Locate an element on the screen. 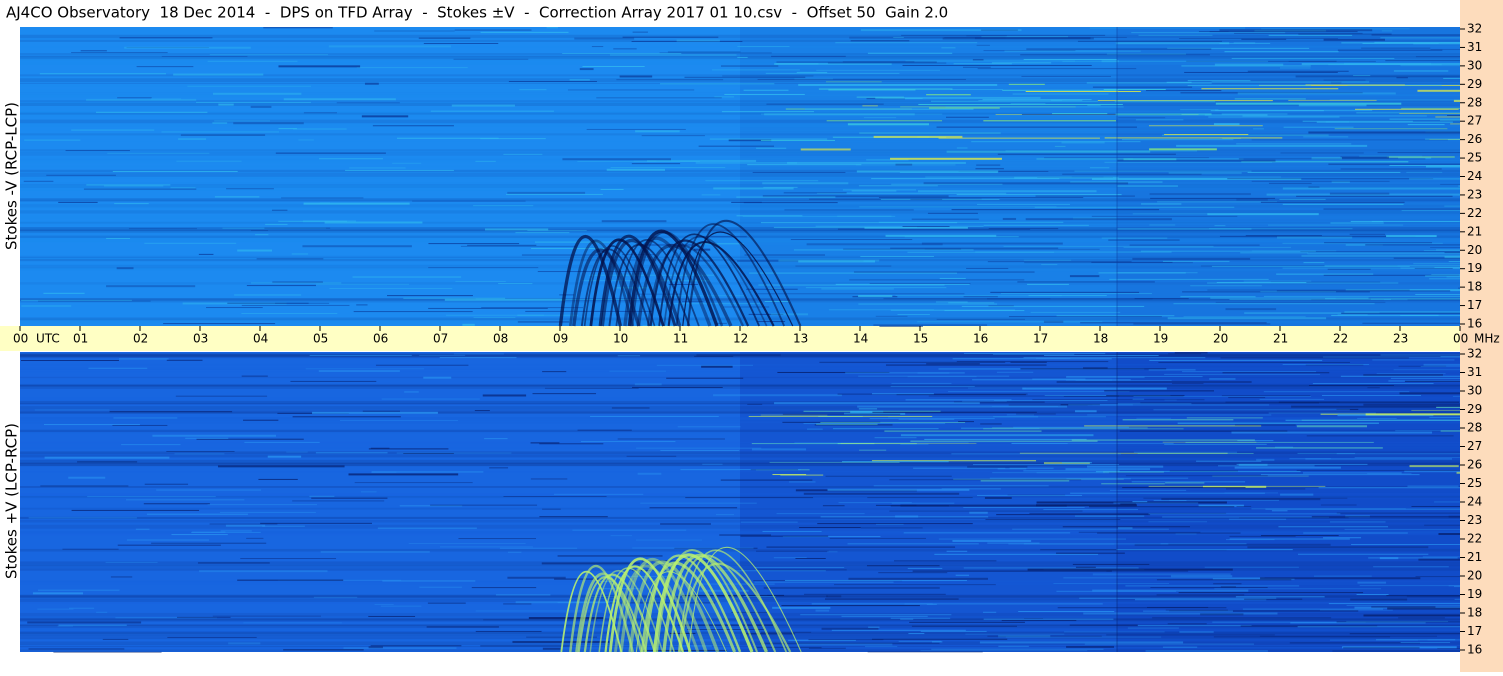 This screenshot has width=1503, height=676. frequency-tick-label: 16 is located at coordinates (1474, 650).